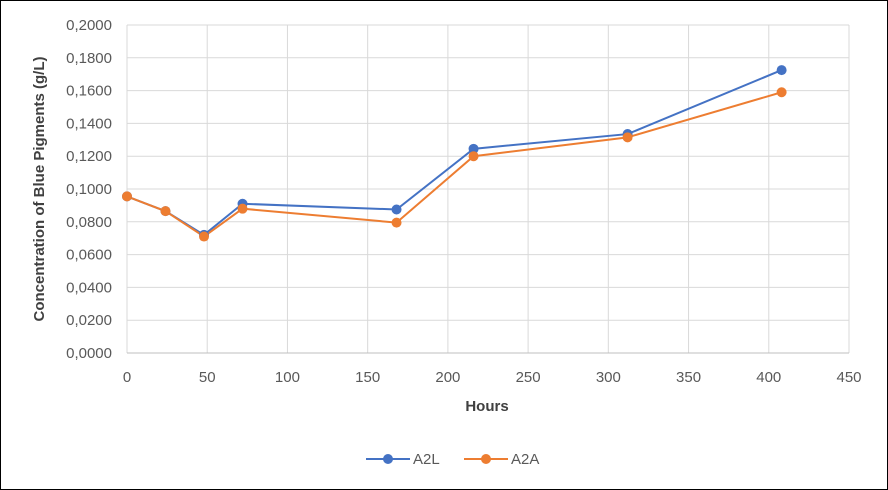 This screenshot has height=490, width=888. Describe the element at coordinates (127, 377) in the screenshot. I see `x-tick-label: 0` at that location.